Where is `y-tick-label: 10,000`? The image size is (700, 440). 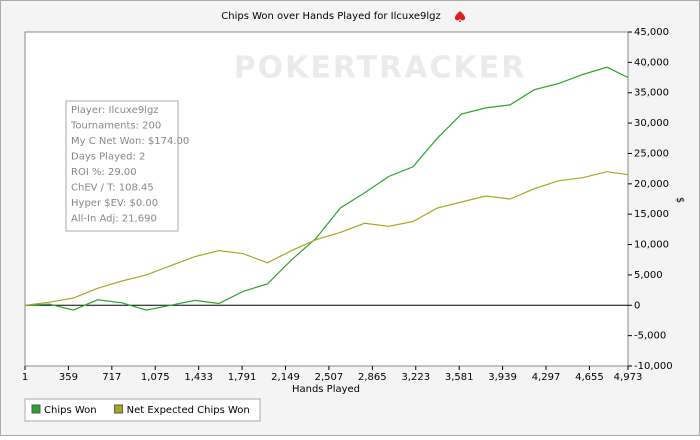
y-tick-label: 10,000 is located at coordinates (651, 245).